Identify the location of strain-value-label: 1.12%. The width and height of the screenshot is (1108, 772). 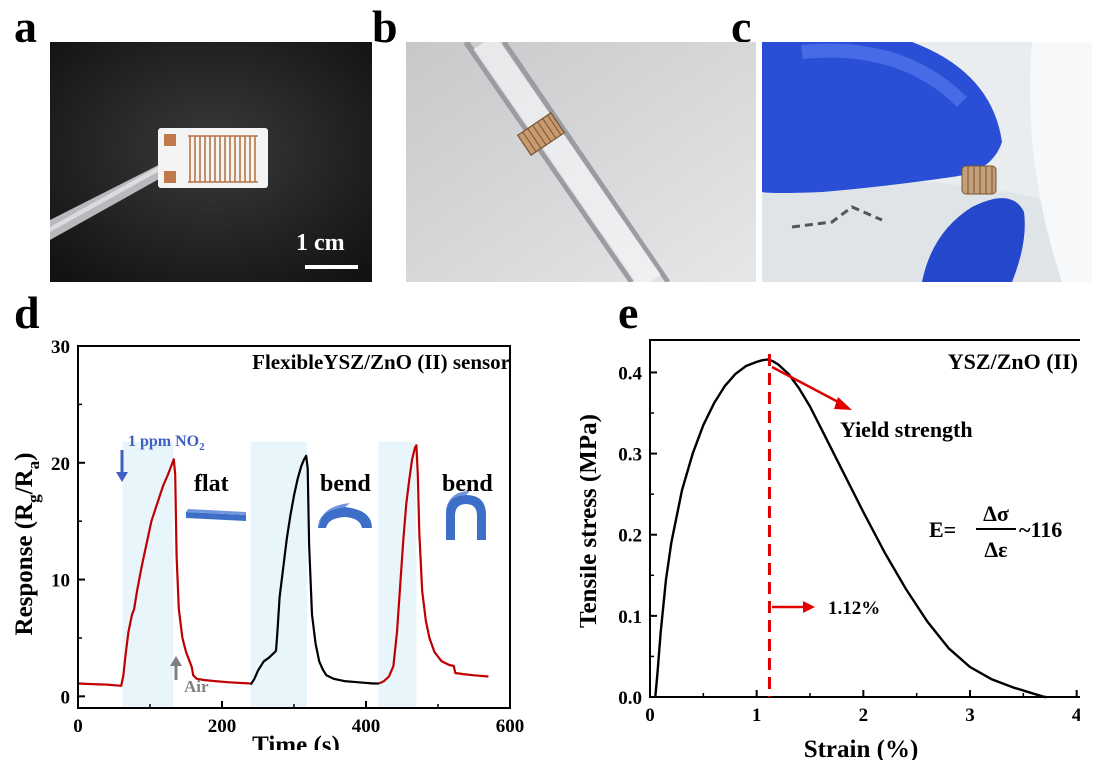
(854, 608).